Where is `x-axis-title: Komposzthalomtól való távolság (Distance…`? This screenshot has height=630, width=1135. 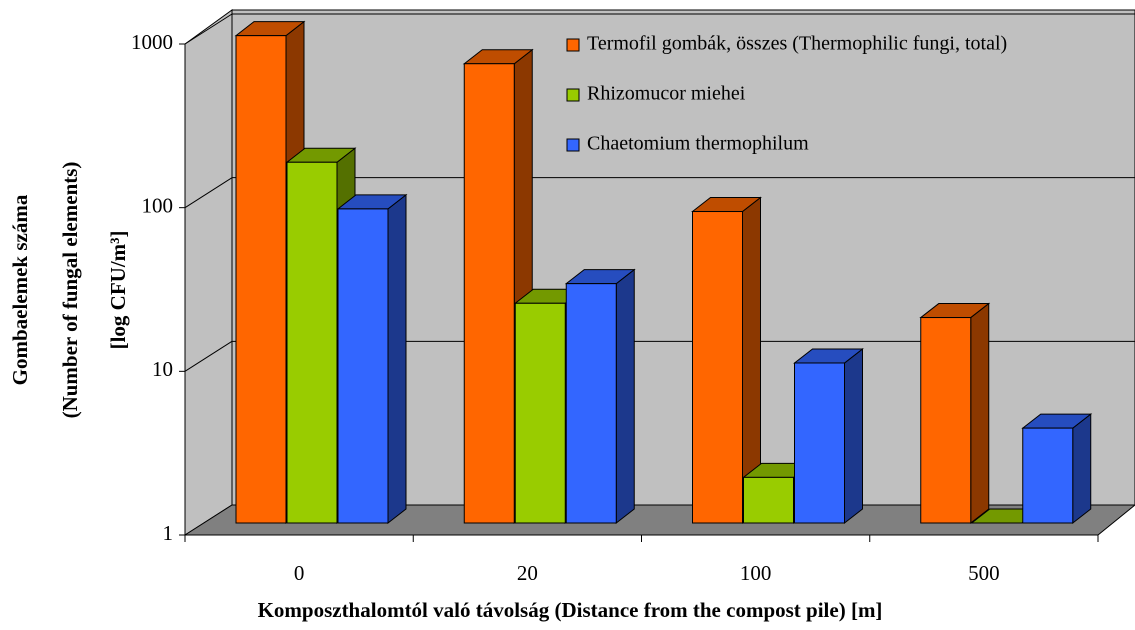
x-axis-title: Komposzthalomtól való távolság (Distance… is located at coordinates (570, 610).